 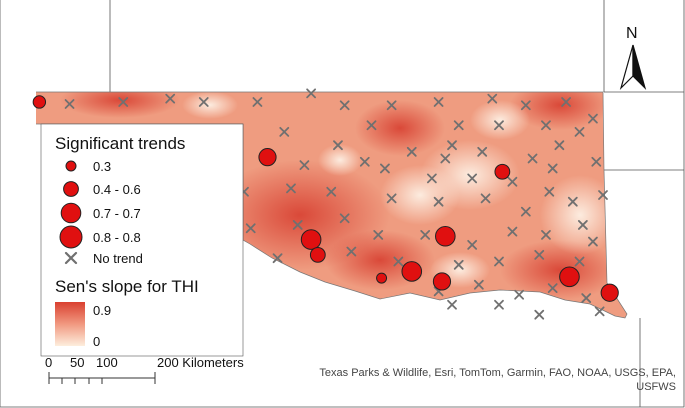 What do you see at coordinates (200, 362) in the screenshot?
I see `scale-tick-200: 200 Kilometers` at bounding box center [200, 362].